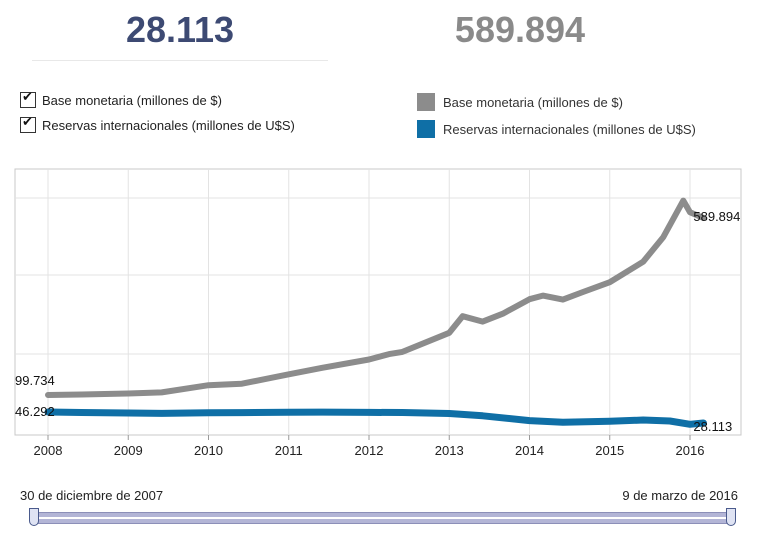  Describe the element at coordinates (34, 517) in the screenshot. I see `slider-start-handle` at that location.